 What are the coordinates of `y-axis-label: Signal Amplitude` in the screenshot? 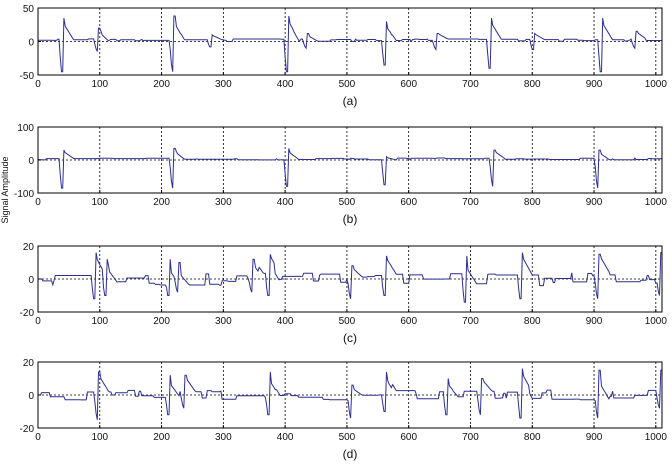 It's located at (5, 189).